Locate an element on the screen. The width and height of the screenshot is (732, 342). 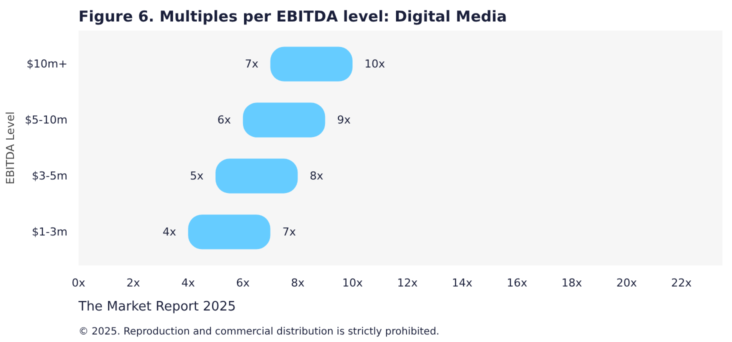
x-tick-label: 0x is located at coordinates (79, 283).